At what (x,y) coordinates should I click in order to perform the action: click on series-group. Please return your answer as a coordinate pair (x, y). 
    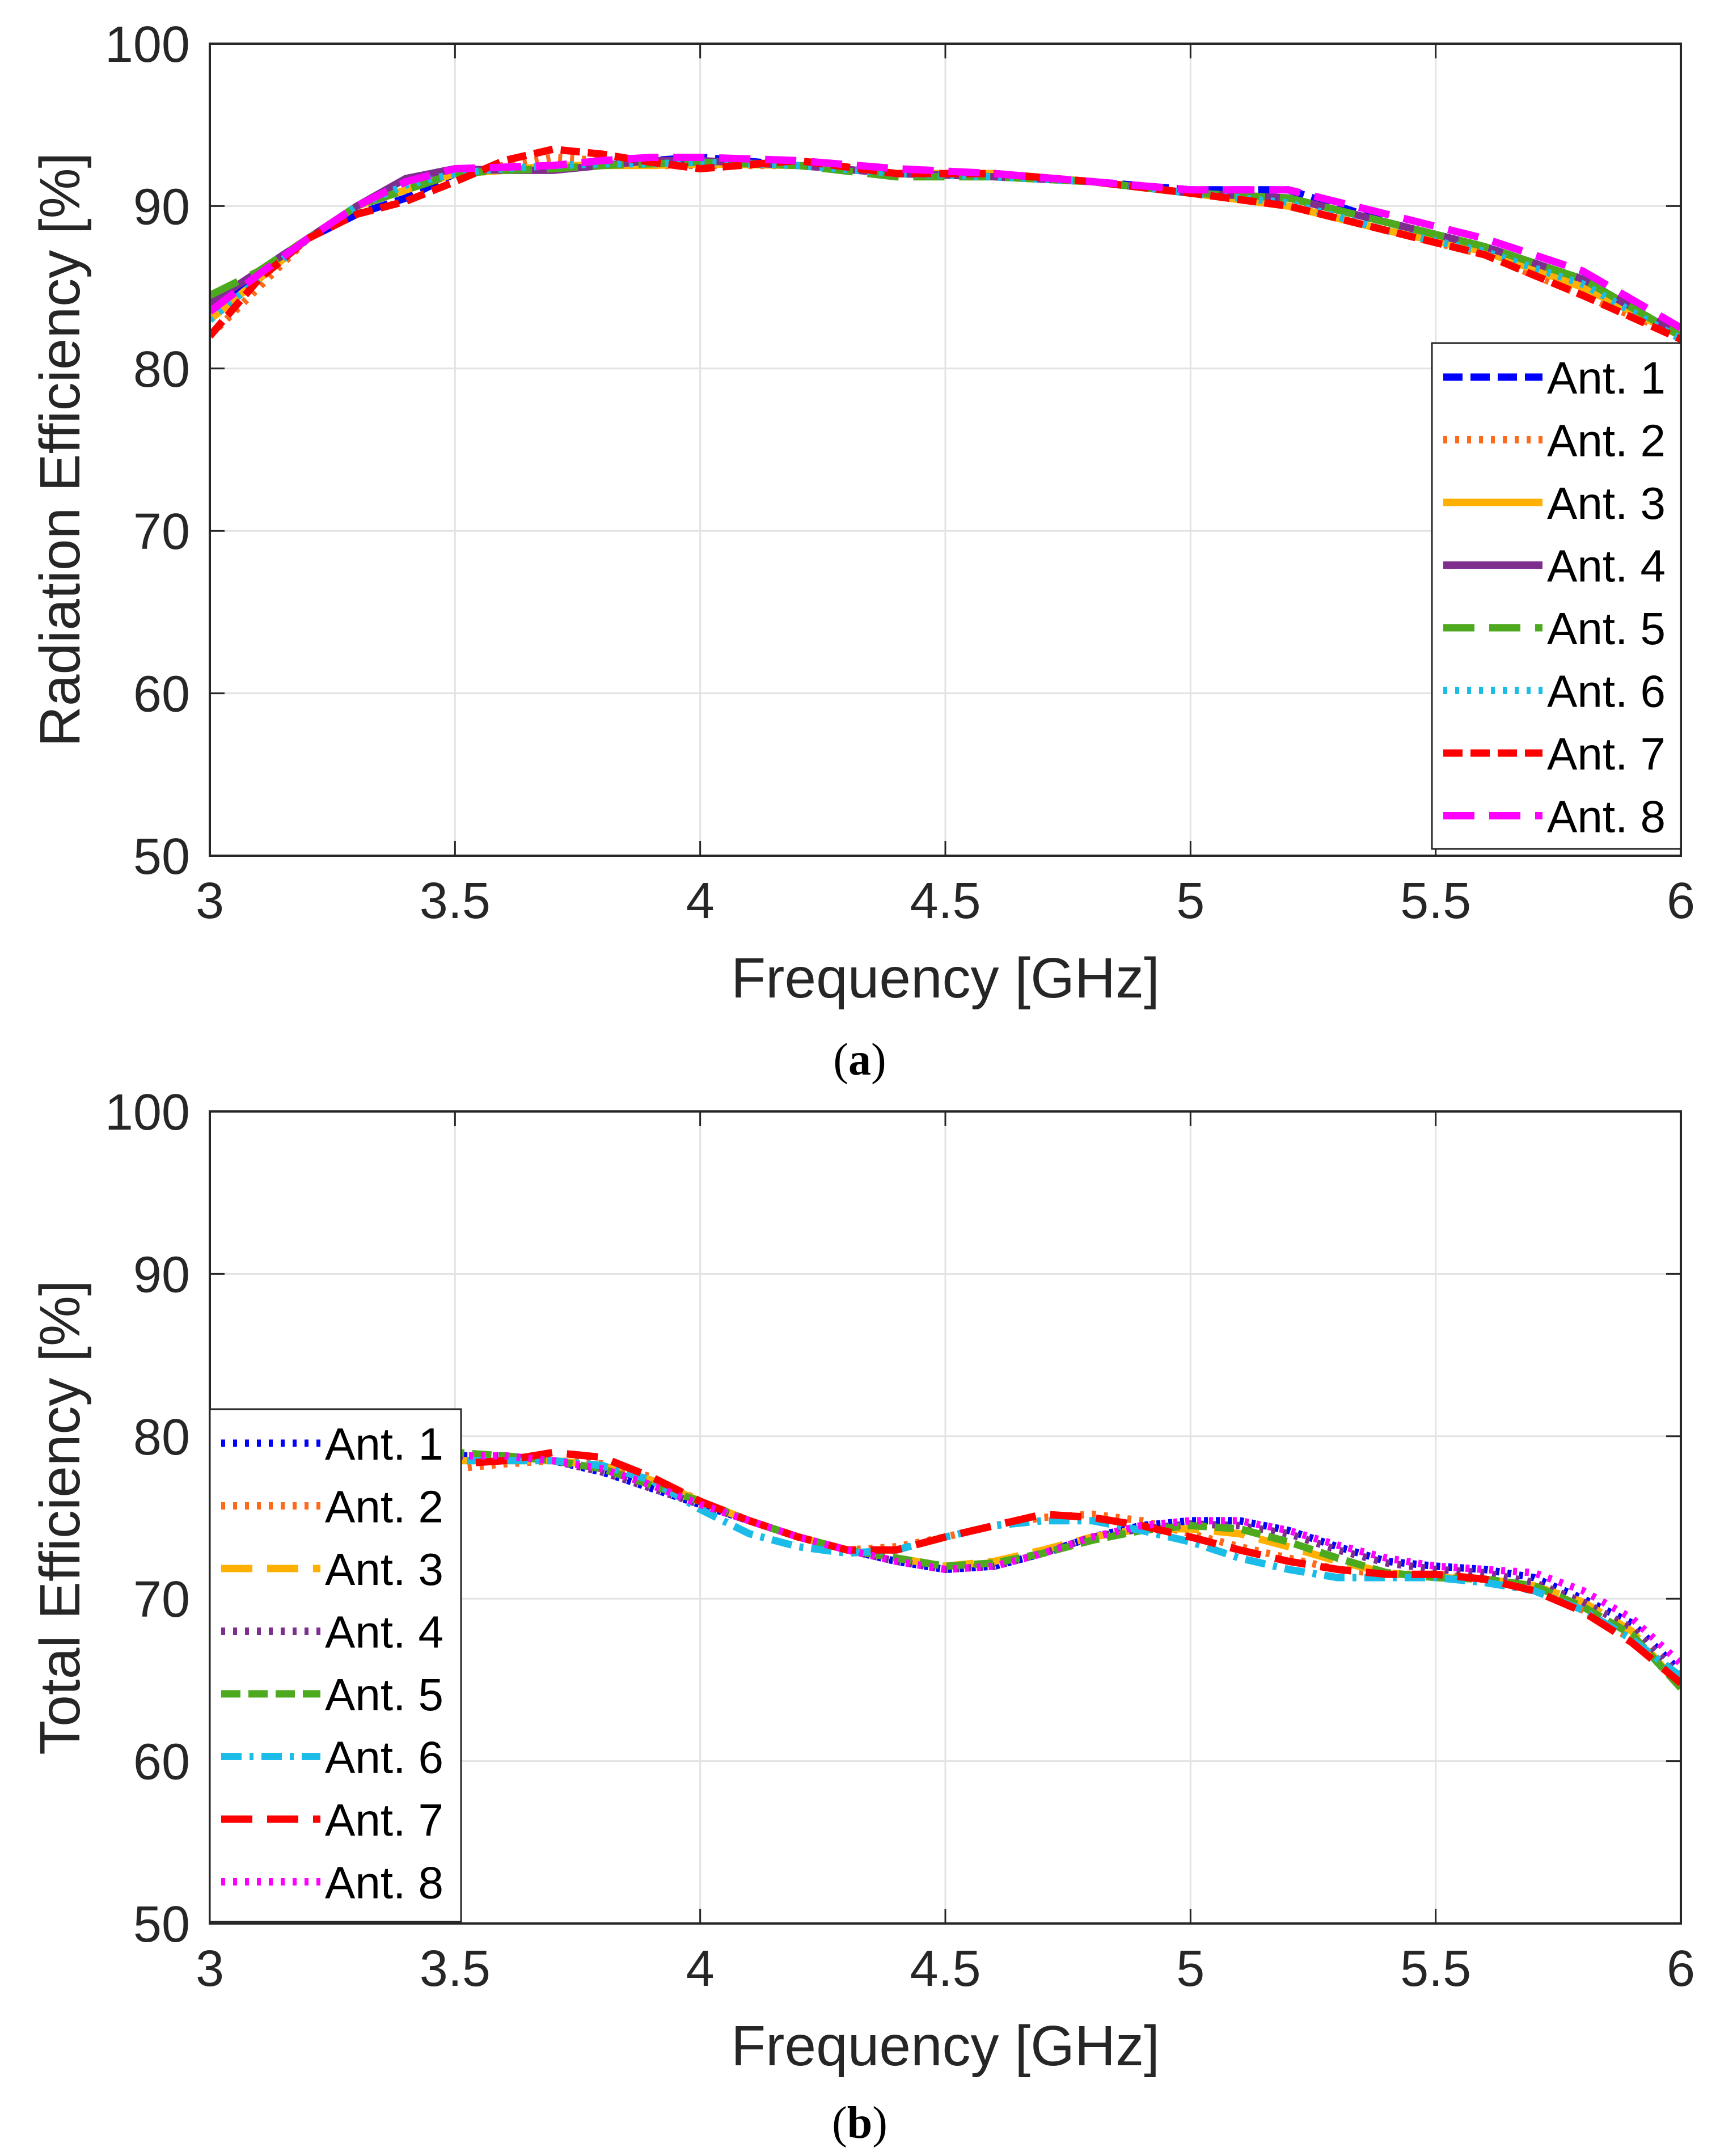
    Looking at the image, I should click on (945, 244).